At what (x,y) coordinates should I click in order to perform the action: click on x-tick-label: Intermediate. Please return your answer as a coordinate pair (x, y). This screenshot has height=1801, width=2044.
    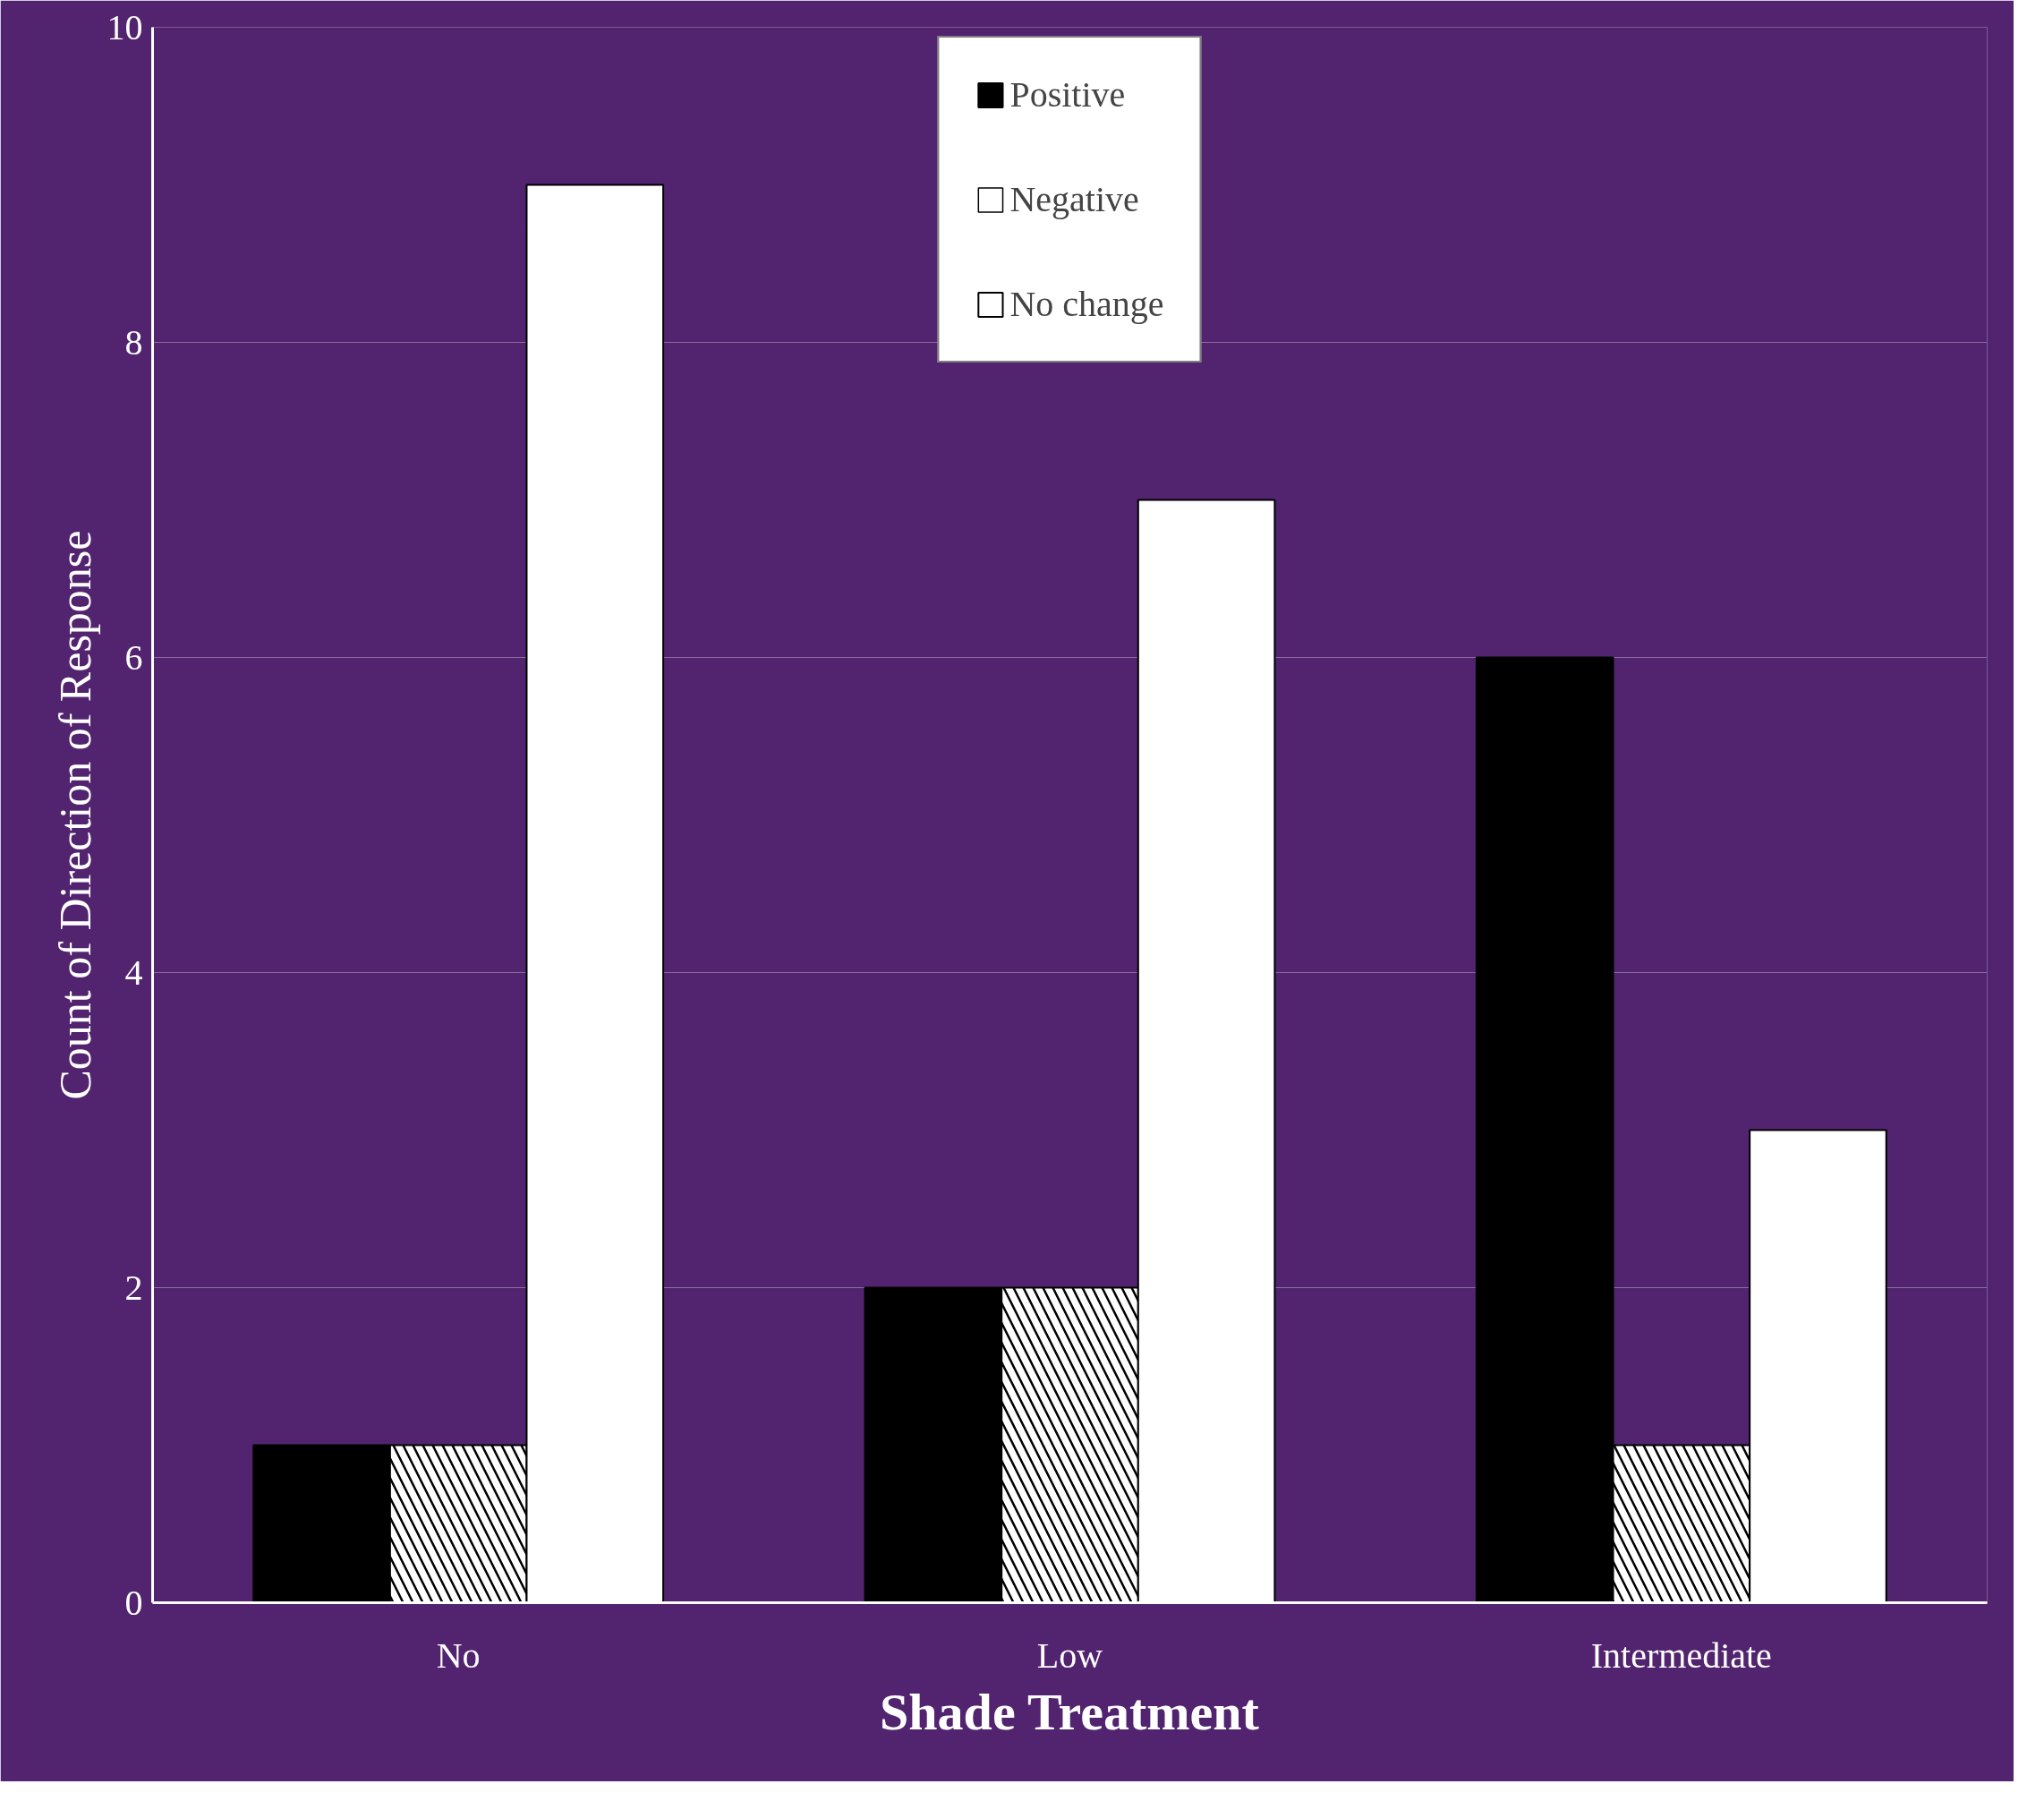
    Looking at the image, I should click on (1681, 1655).